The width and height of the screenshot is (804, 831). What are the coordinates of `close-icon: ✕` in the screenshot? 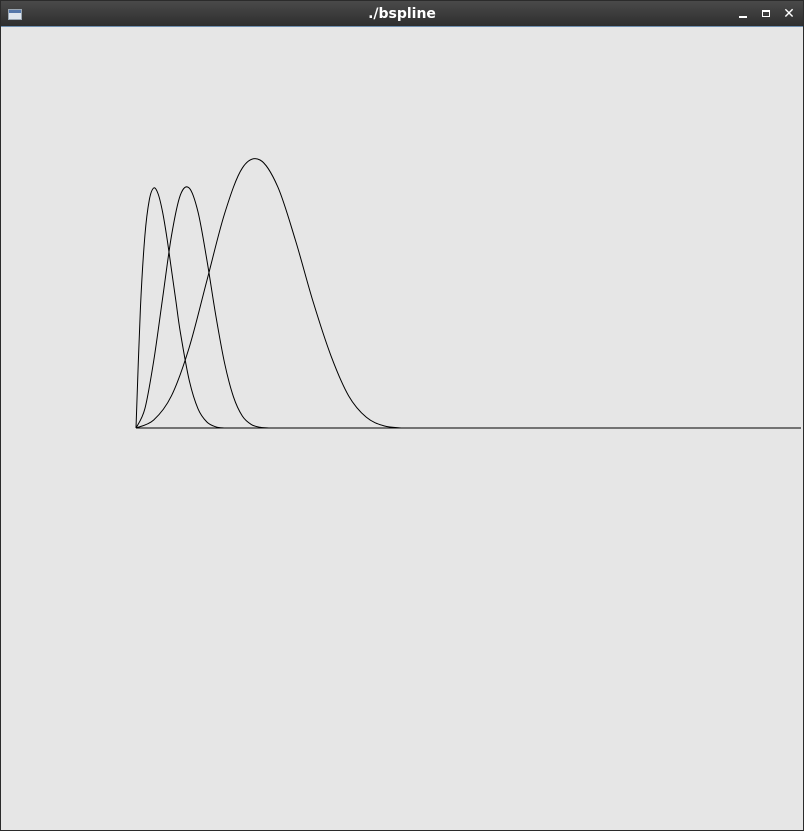 It's located at (789, 14).